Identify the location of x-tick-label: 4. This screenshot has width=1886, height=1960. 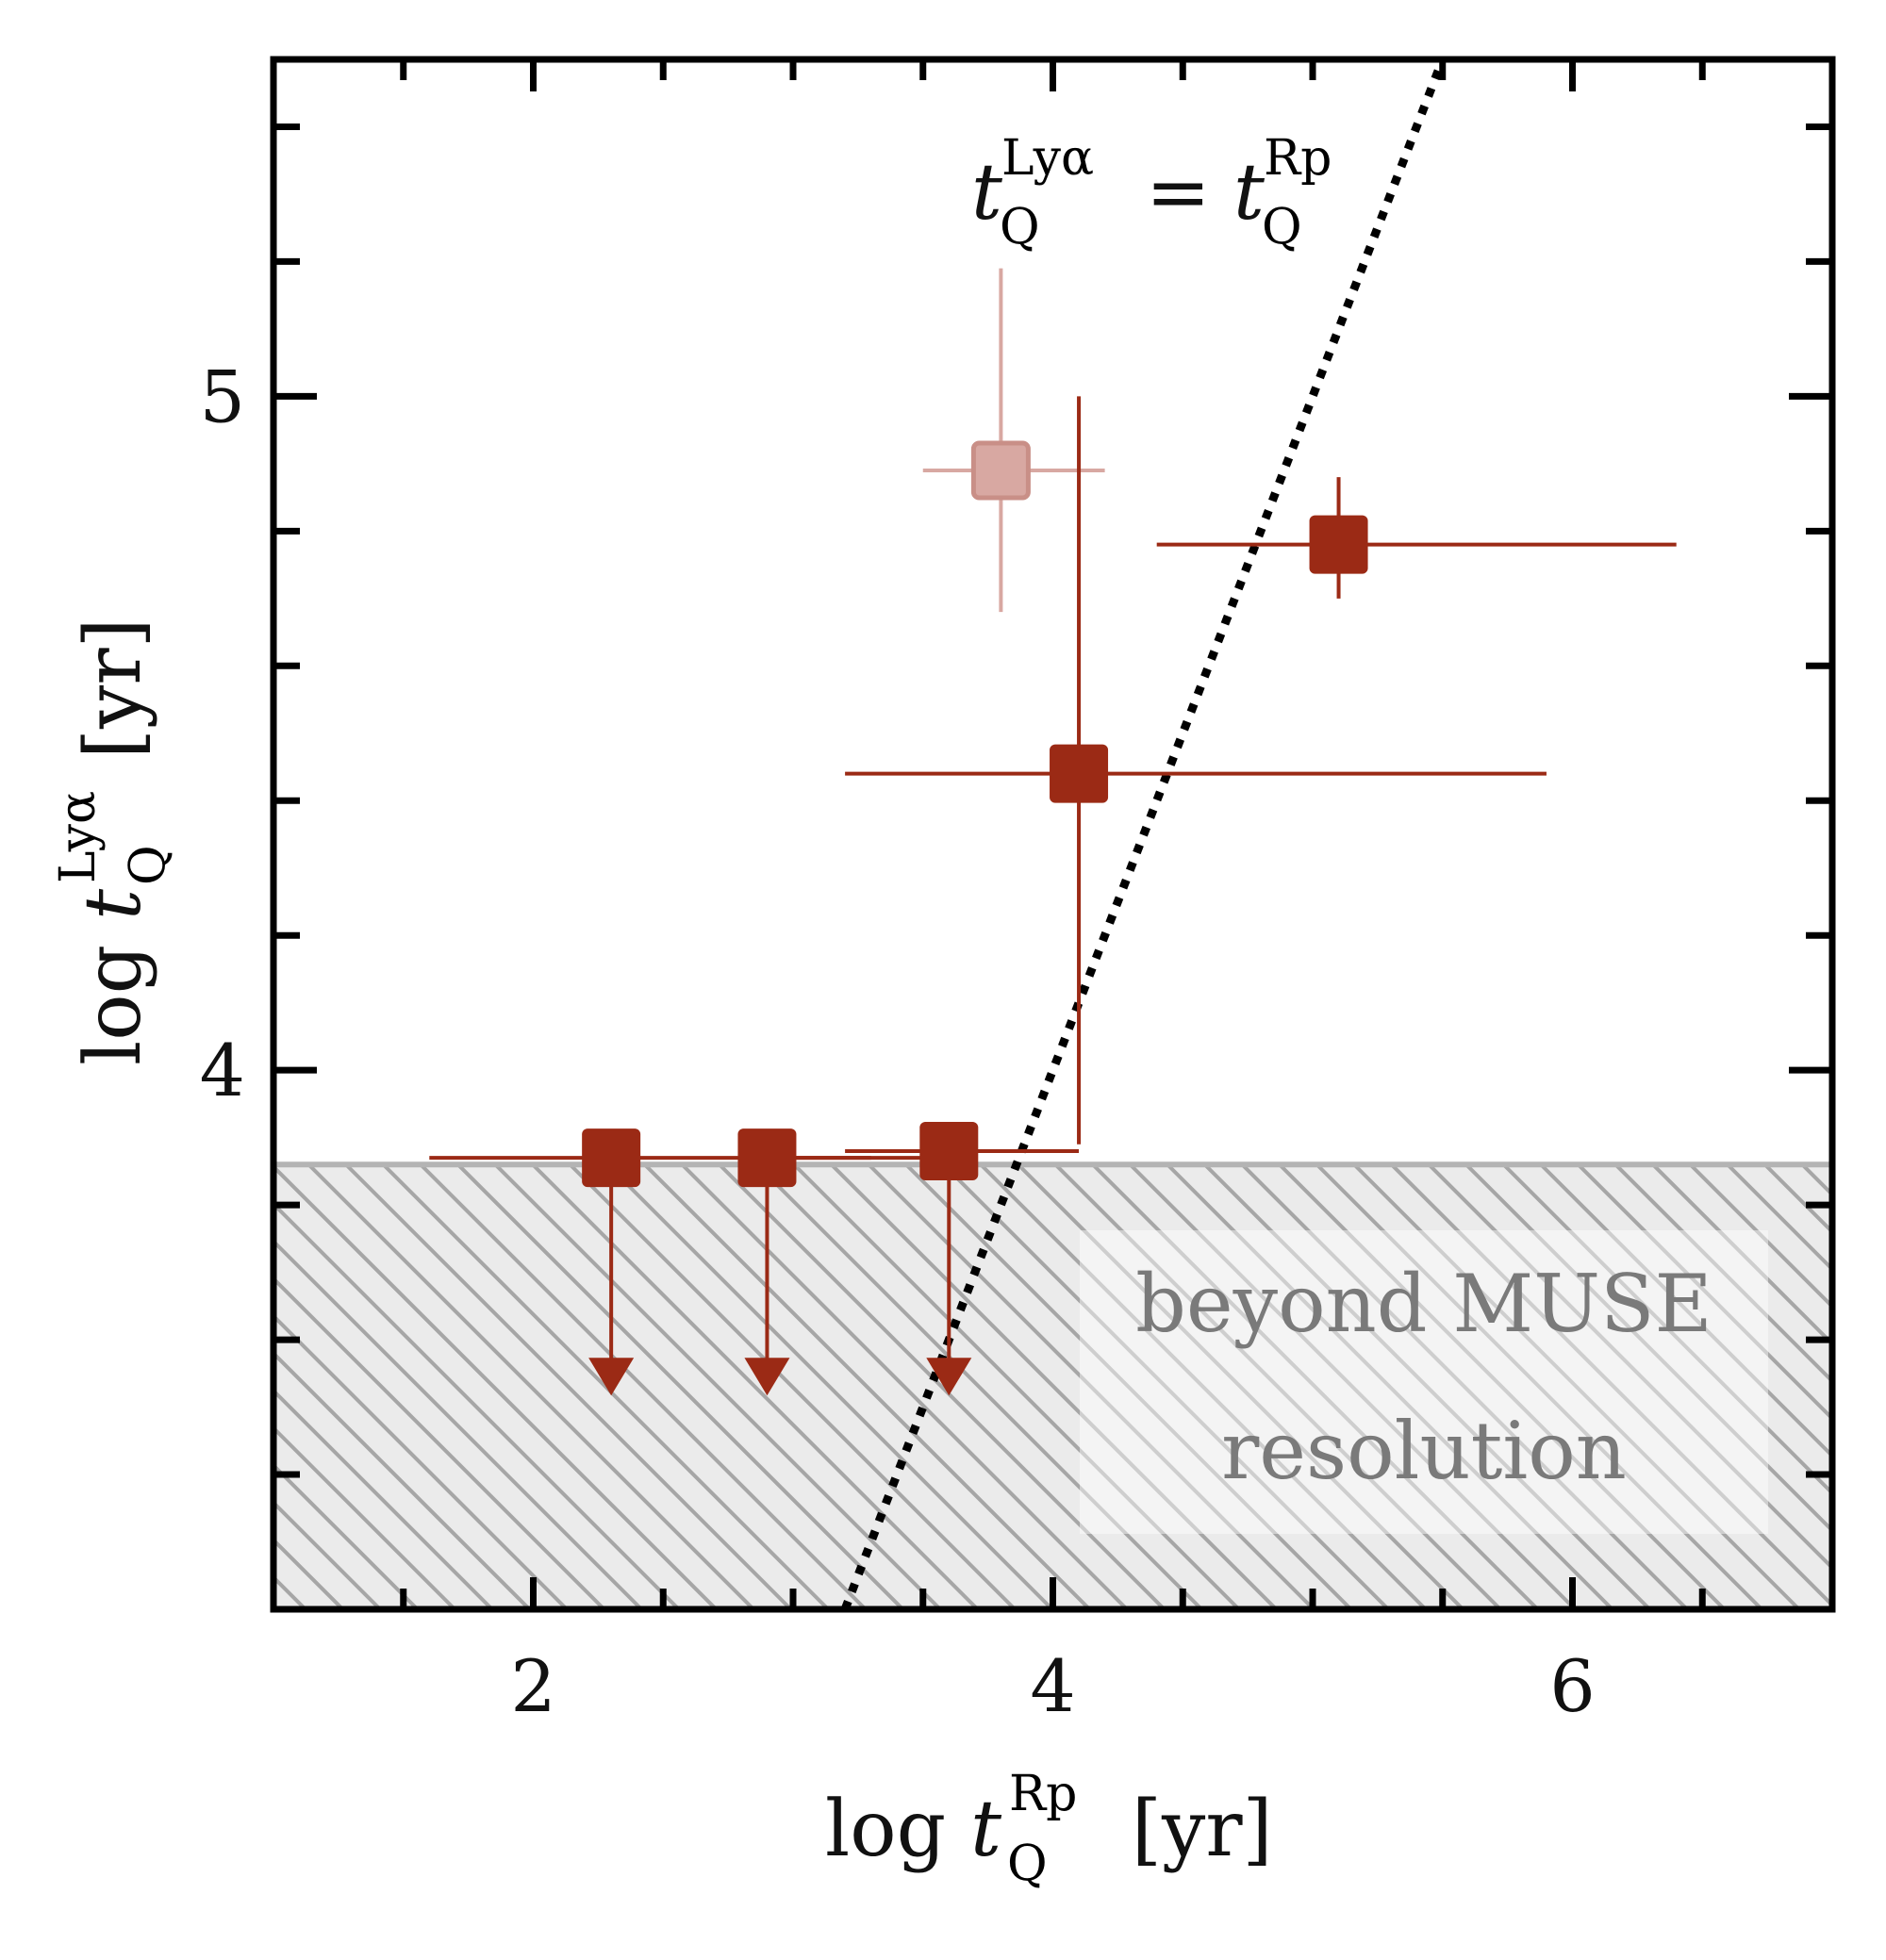
(1052, 1686).